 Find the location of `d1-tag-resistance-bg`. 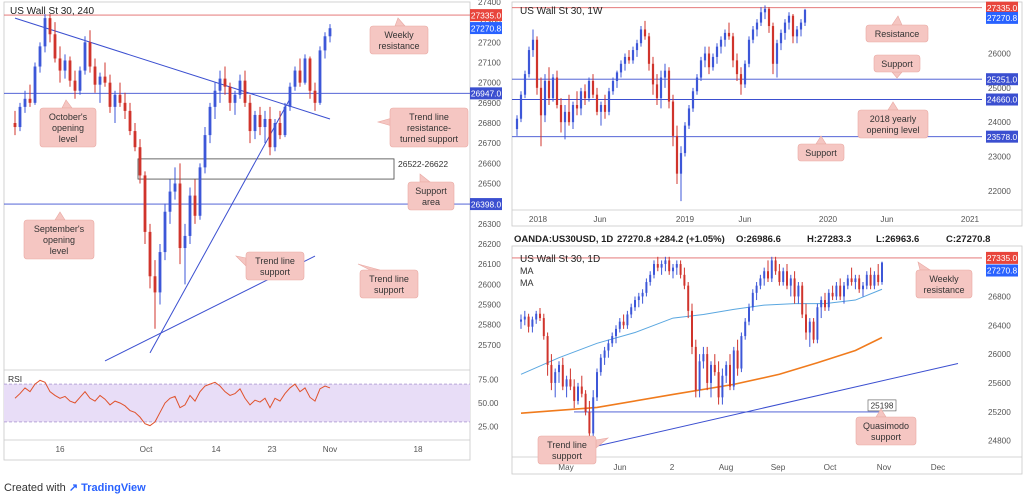

d1-tag-resistance-bg is located at coordinates (1002, 257).